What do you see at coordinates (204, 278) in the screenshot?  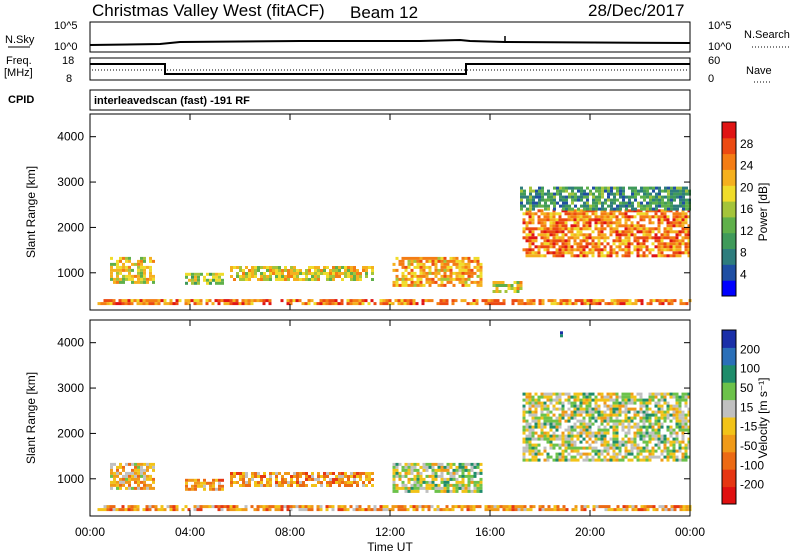 I see `power-region` at bounding box center [204, 278].